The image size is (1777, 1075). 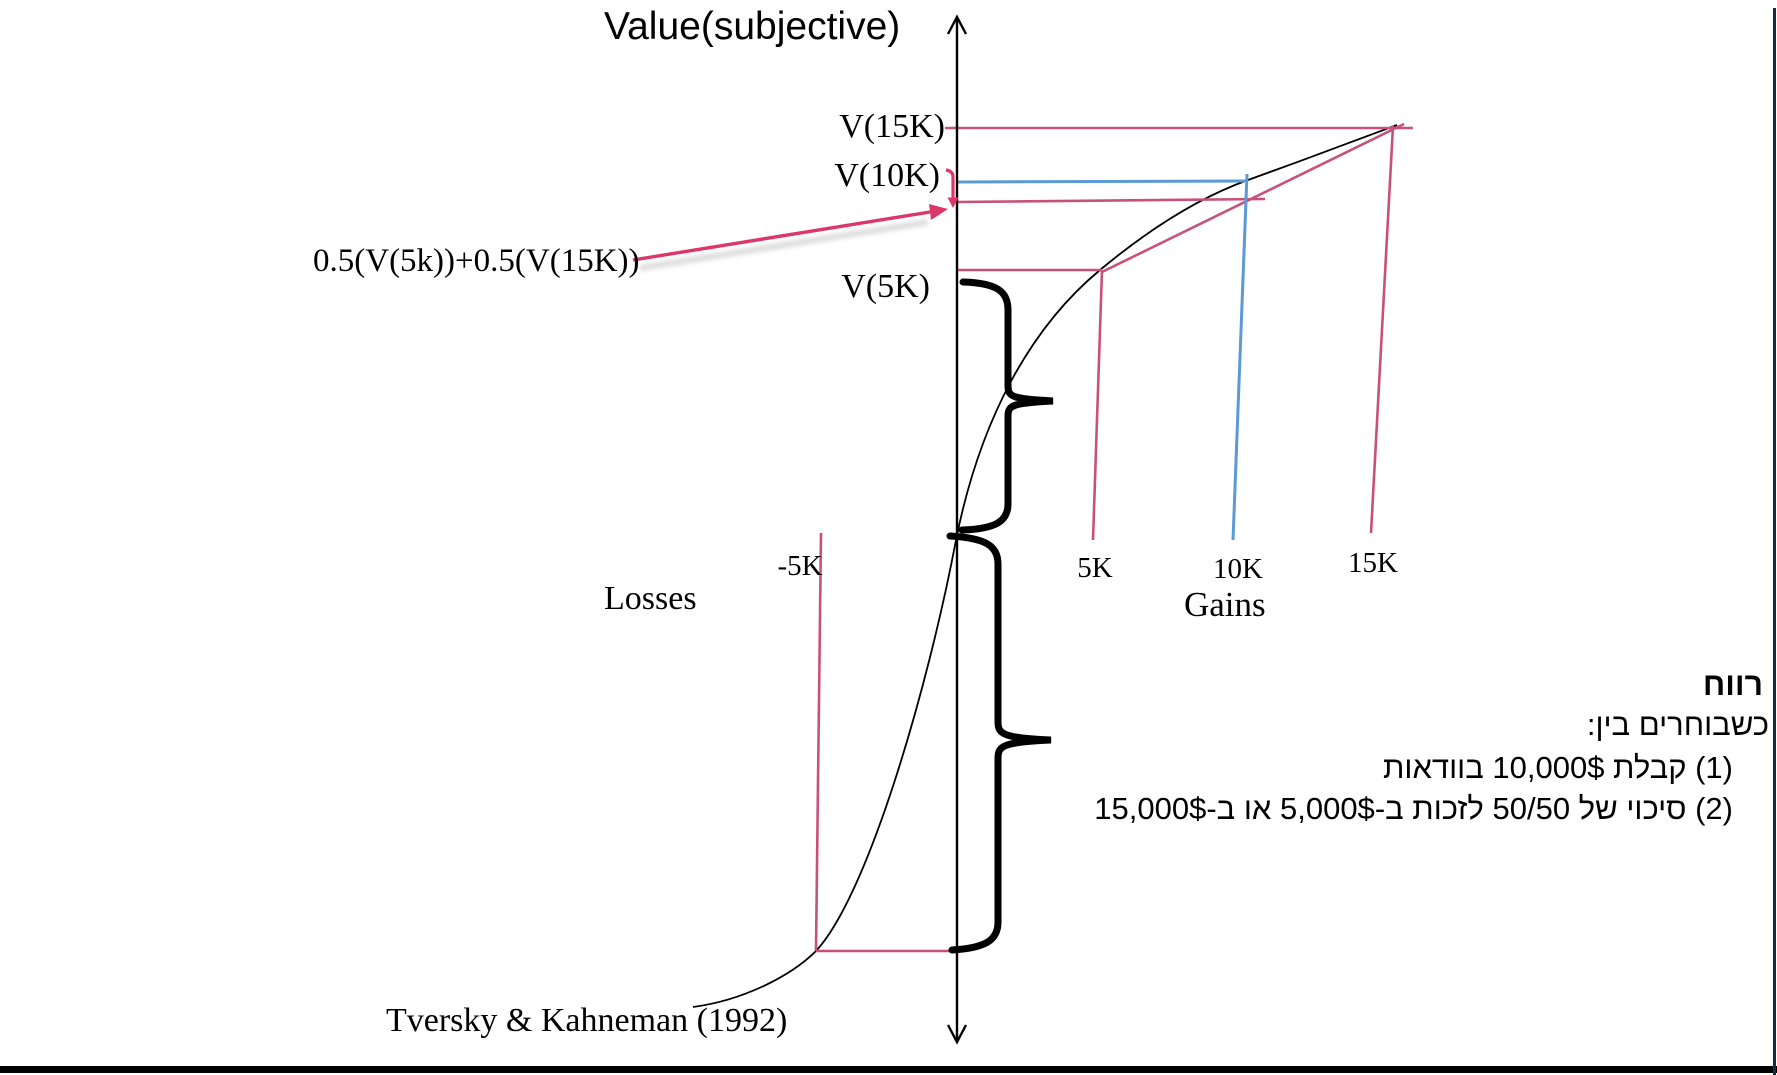 I want to click on v15k-label: V(15K), so click(x=892, y=126).